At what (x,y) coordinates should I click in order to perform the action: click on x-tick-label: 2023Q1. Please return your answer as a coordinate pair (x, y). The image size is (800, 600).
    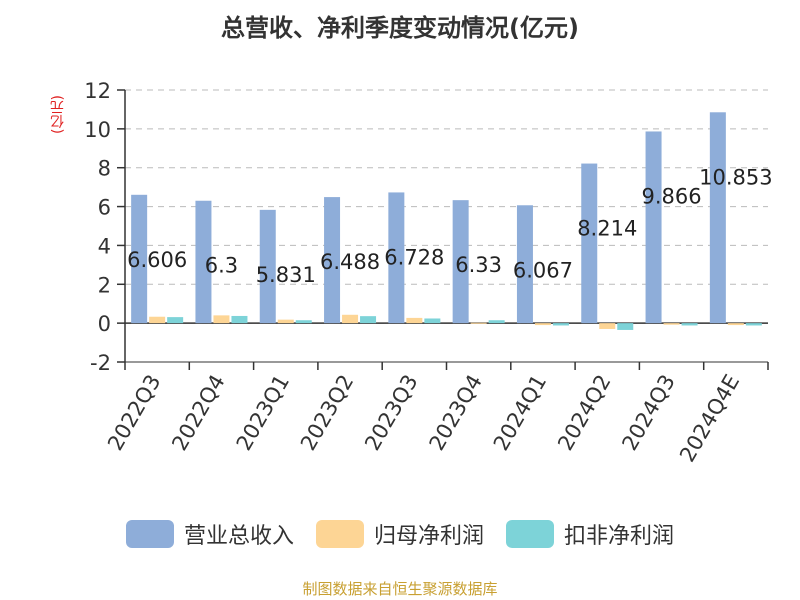
    Looking at the image, I should click on (263, 413).